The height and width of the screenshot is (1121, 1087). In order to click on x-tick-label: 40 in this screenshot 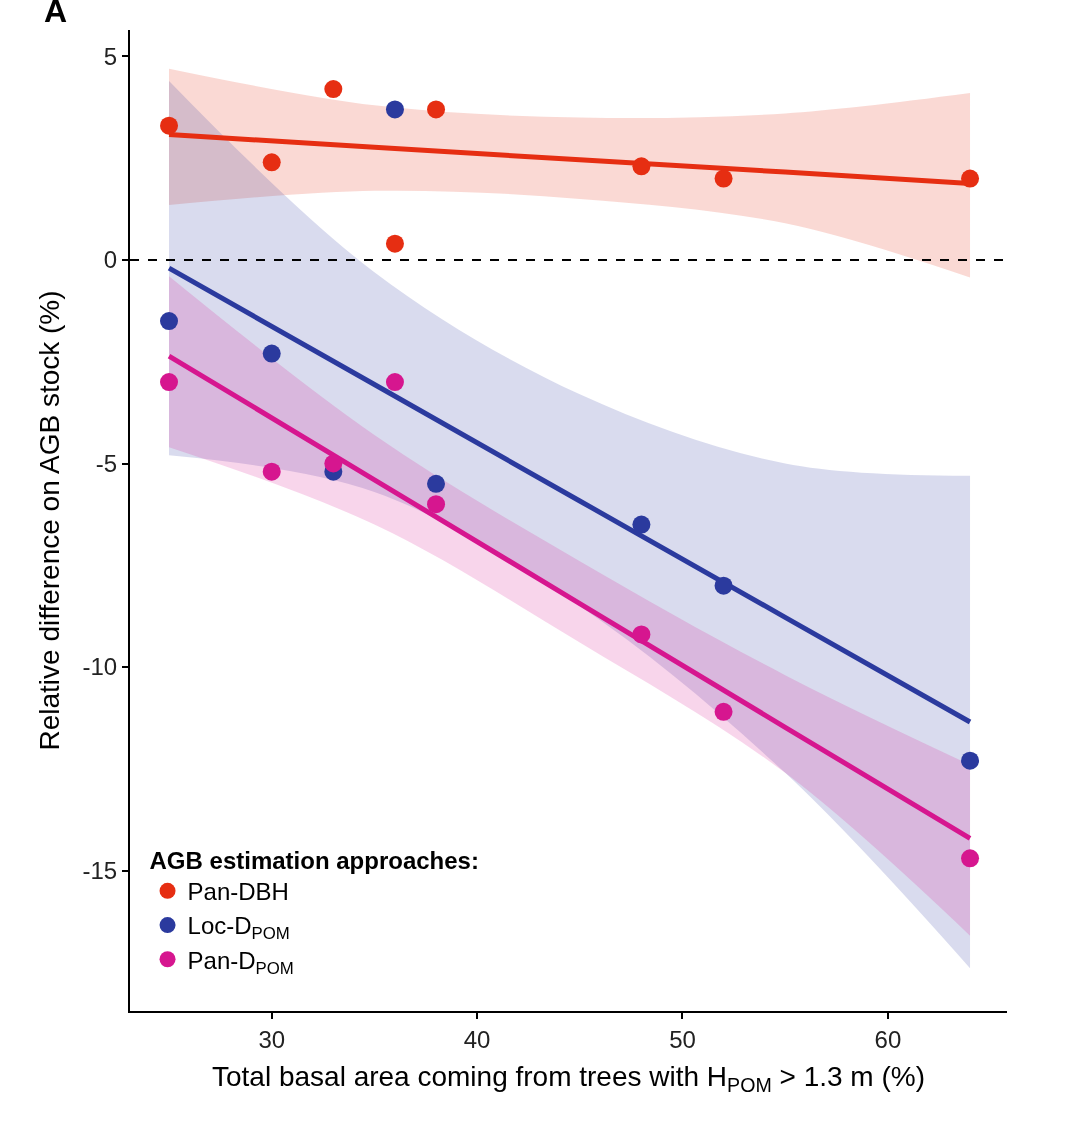, I will do `click(477, 1039)`.